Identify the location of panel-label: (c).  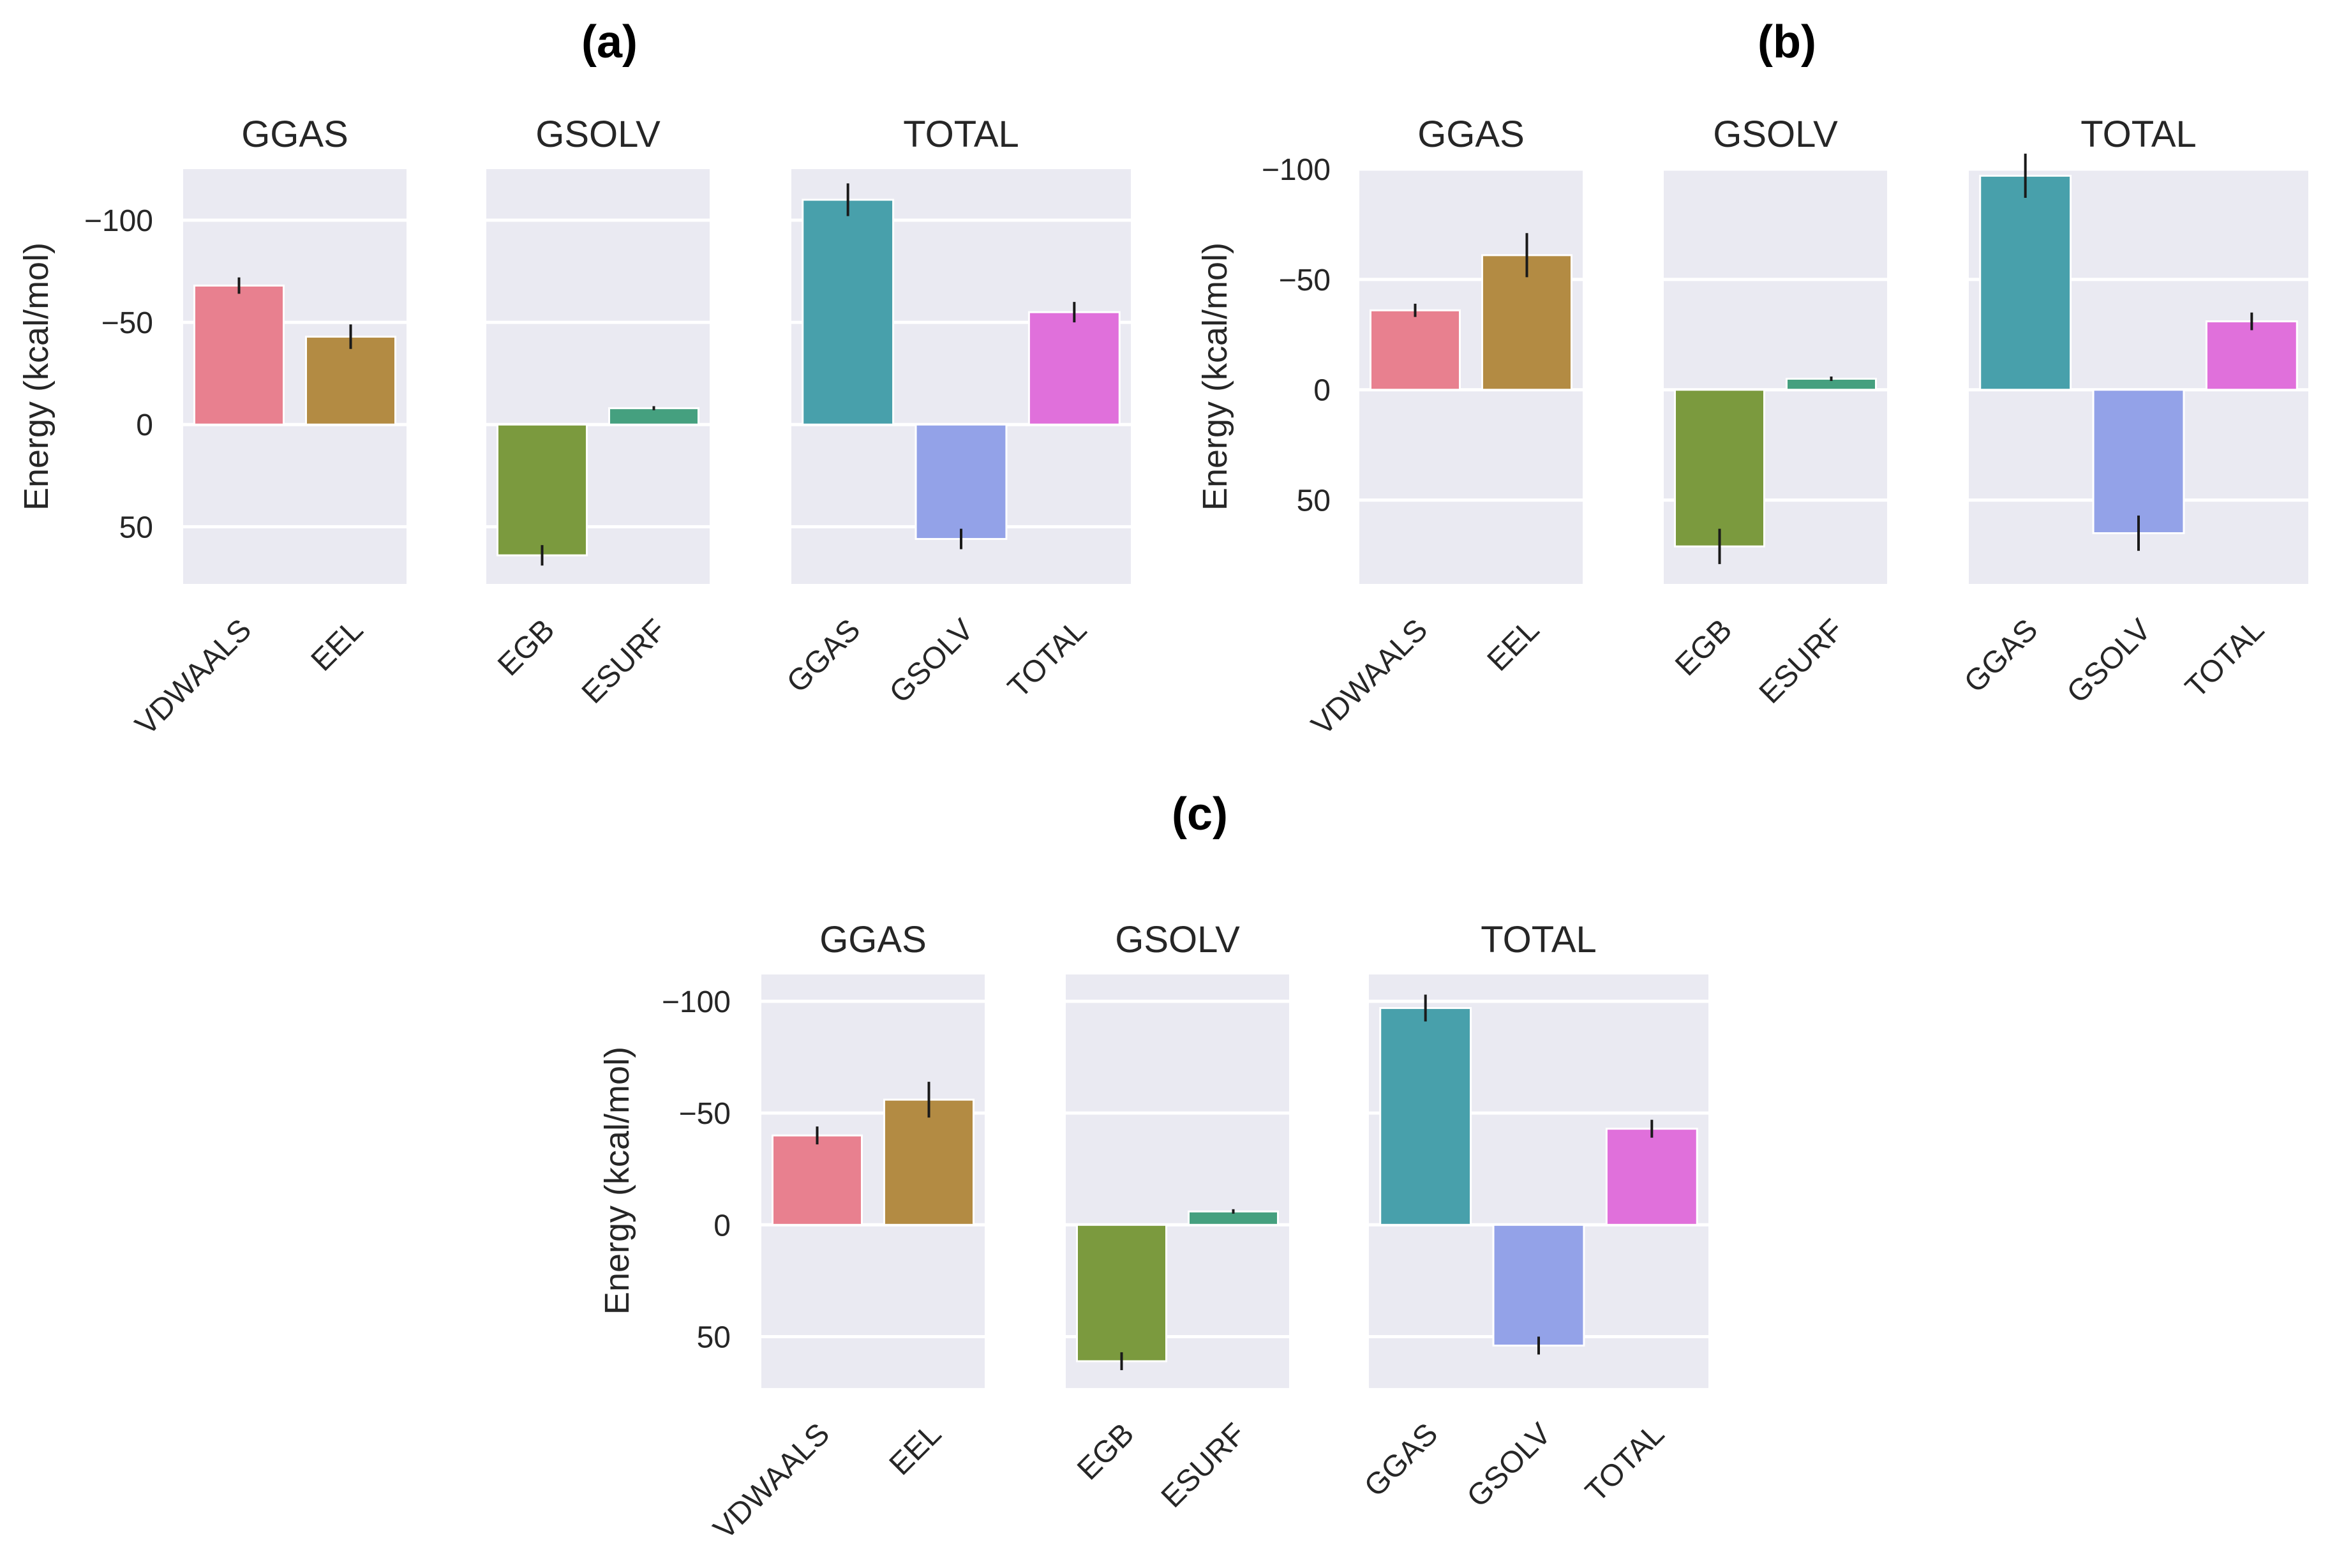
(1200, 814).